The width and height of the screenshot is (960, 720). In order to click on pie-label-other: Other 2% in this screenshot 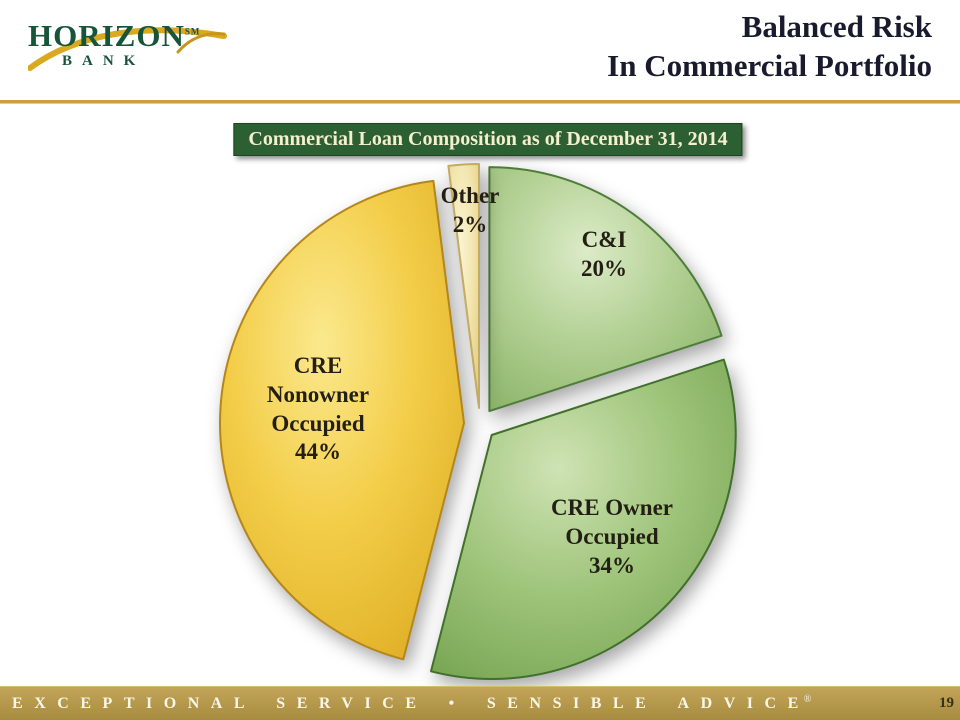, I will do `click(470, 211)`.